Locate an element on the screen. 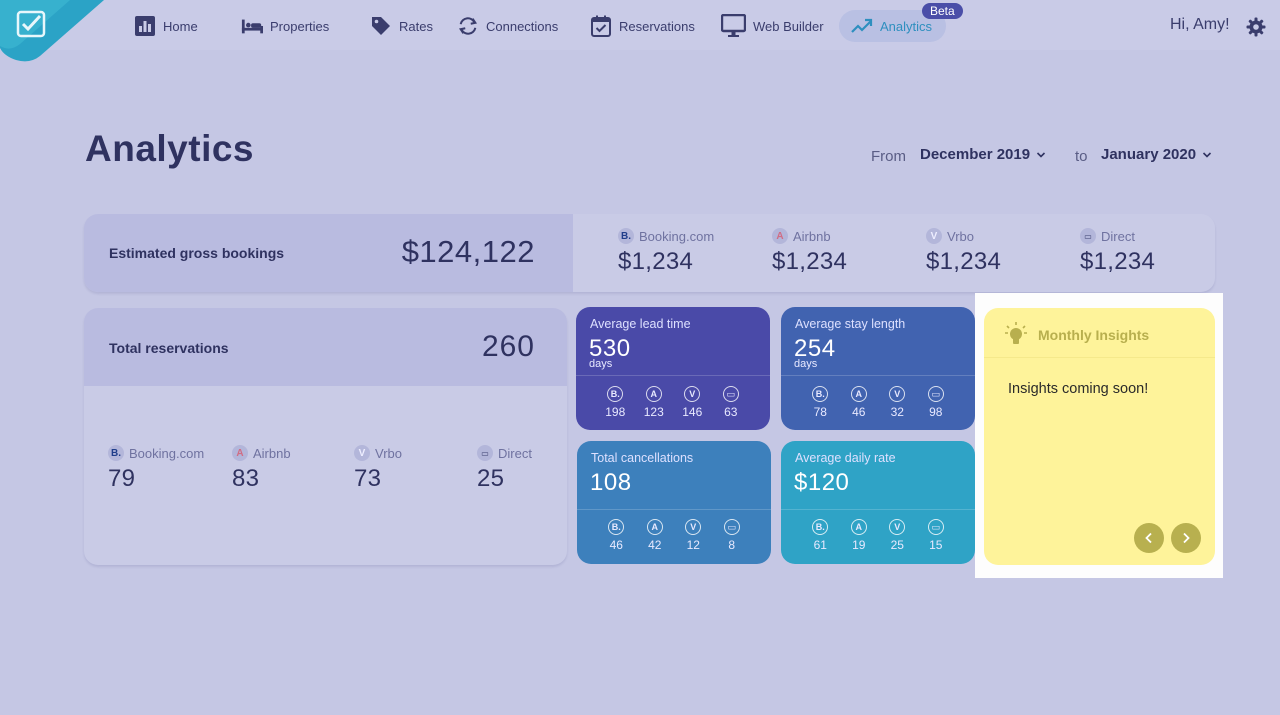 Image resolution: width=1280 pixels, height=715 pixels. stat-value: 146 is located at coordinates (692, 412).